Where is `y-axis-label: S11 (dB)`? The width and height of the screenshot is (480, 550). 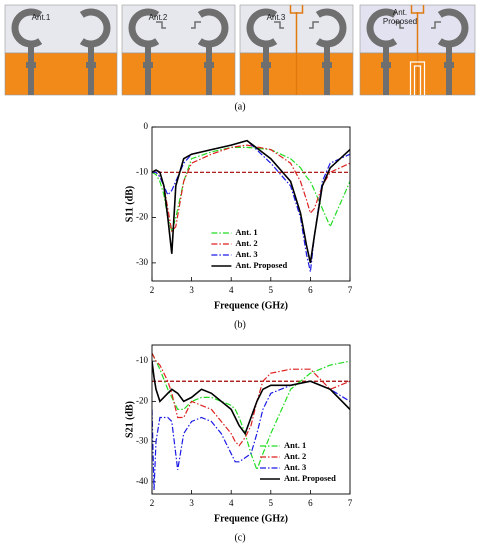 y-axis-label: S11 (dB) is located at coordinates (129, 204).